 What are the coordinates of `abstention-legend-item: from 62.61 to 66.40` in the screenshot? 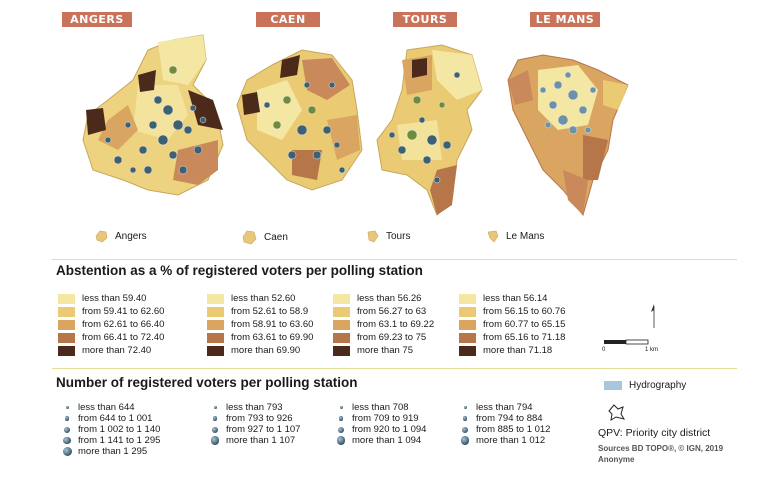 It's located at (111, 324).